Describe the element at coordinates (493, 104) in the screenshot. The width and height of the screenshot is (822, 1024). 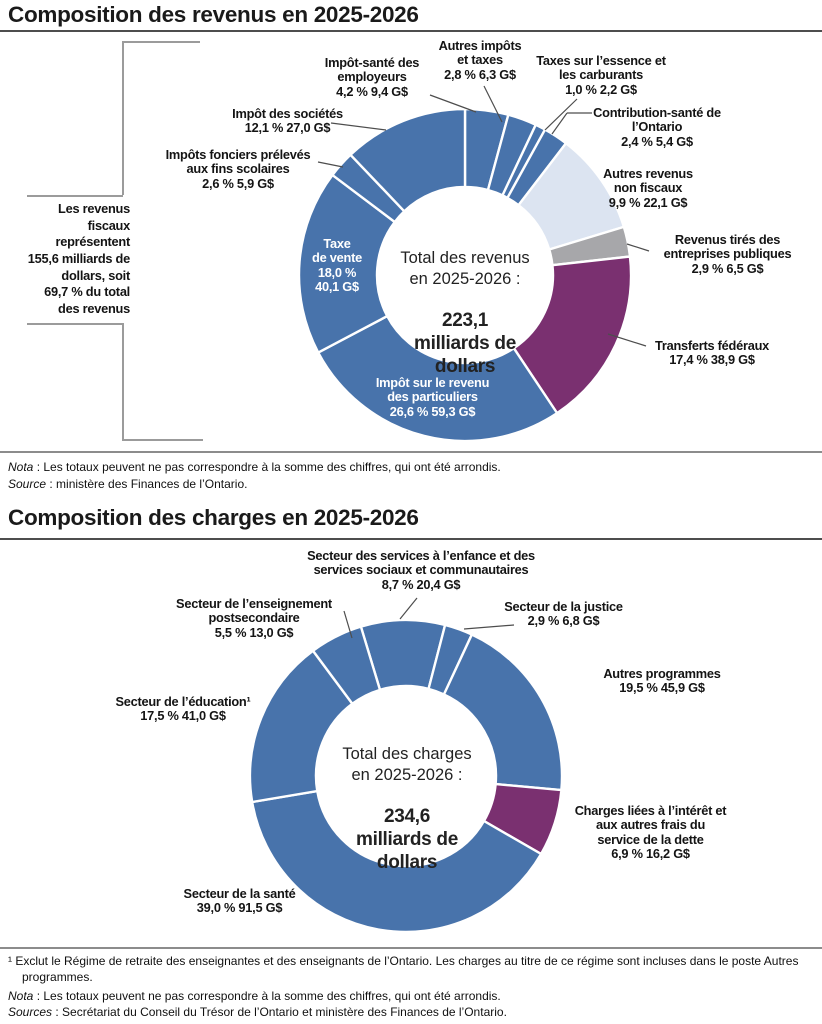
I see `leader-line-autres-impots` at that location.